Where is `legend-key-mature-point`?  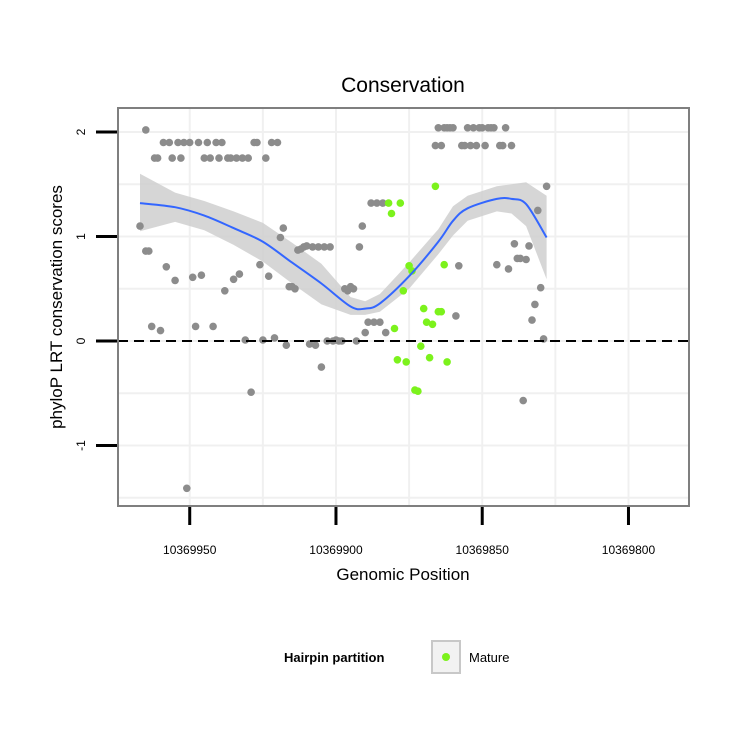 legend-key-mature-point is located at coordinates (446, 657).